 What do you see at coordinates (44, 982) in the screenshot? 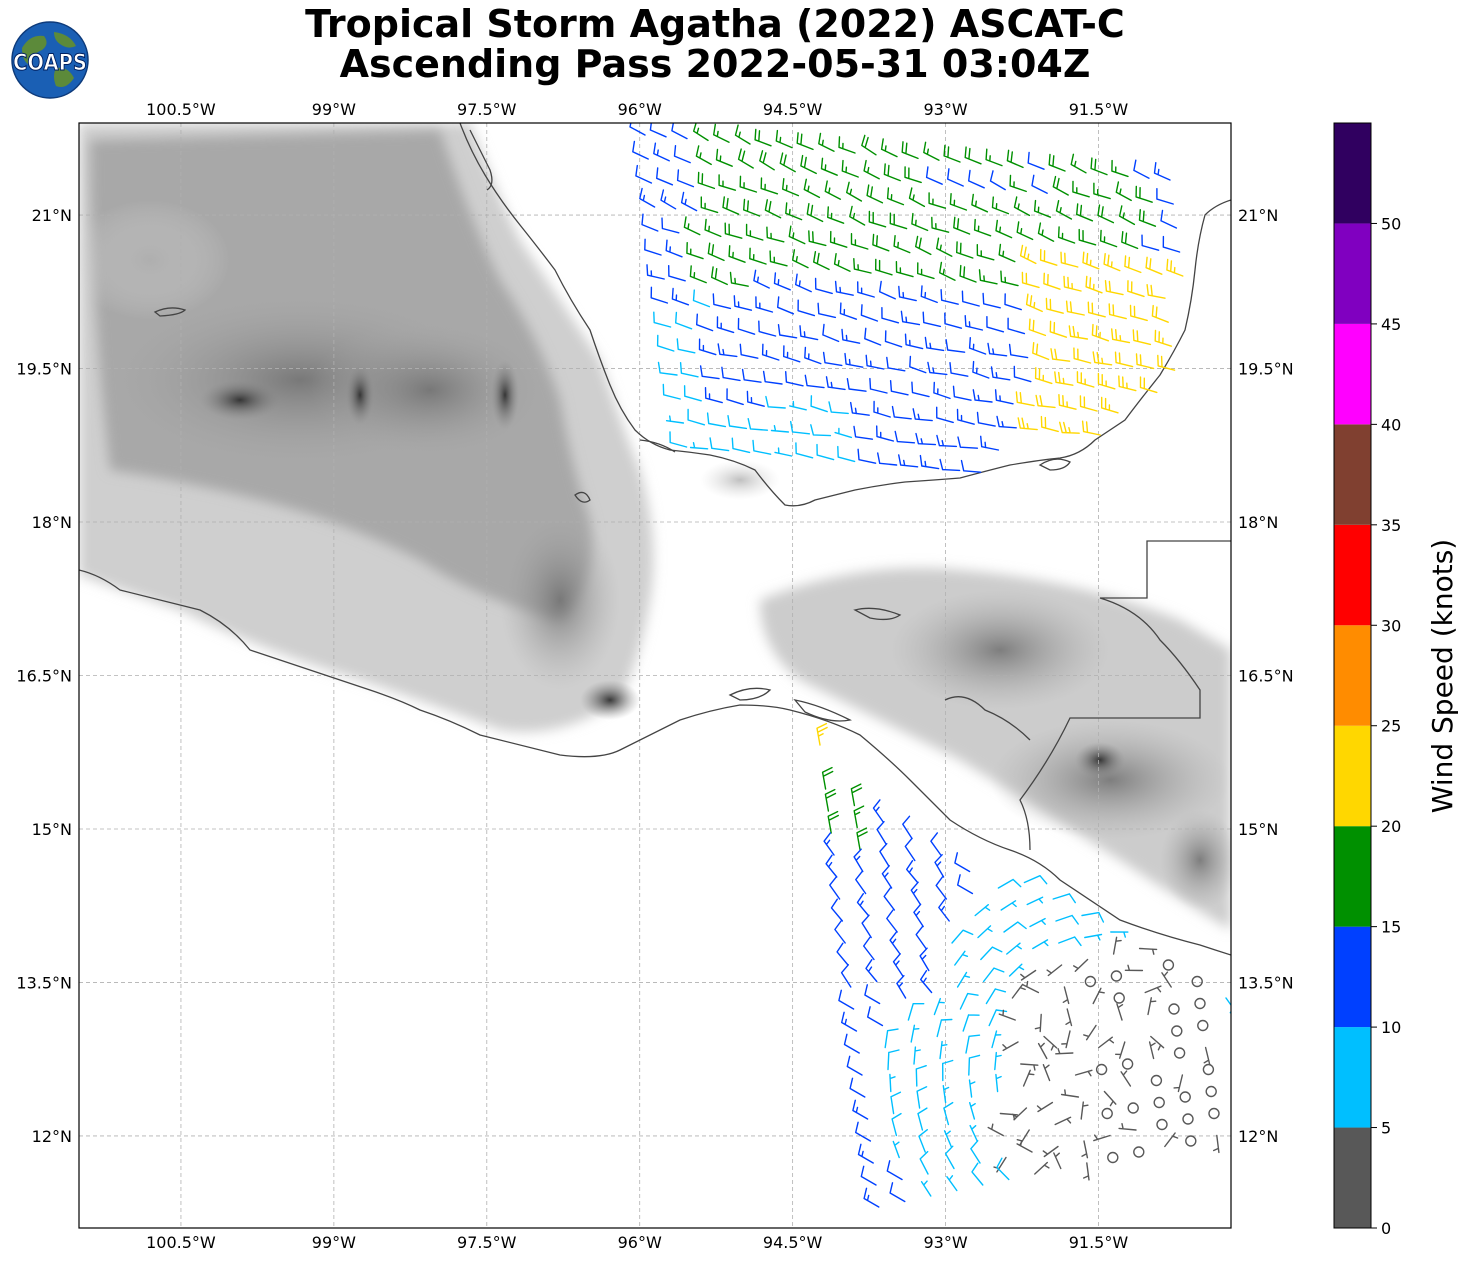
I see `lat-tick-label-left: 13.5°N` at bounding box center [44, 982].